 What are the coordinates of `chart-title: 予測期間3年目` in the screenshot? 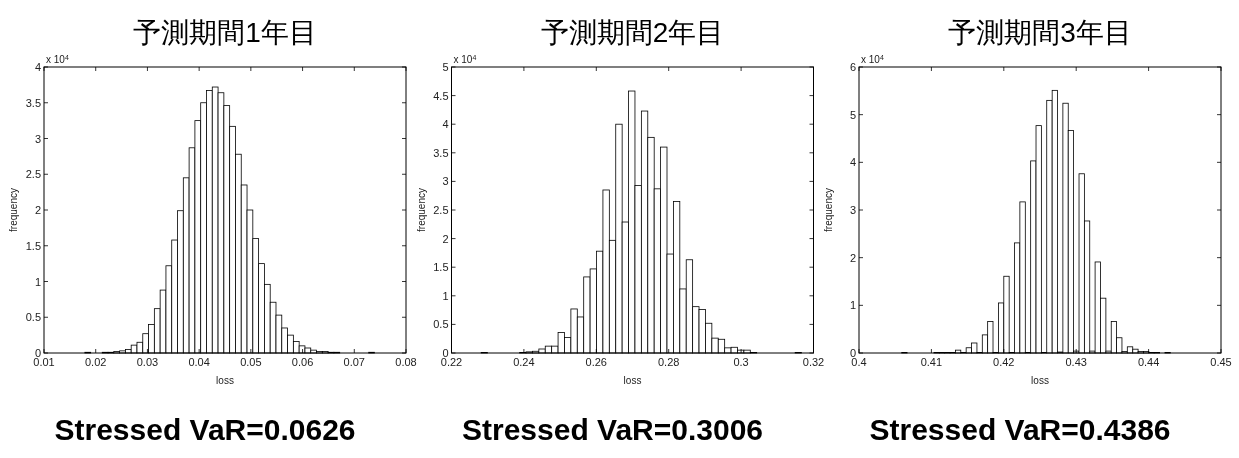 It's located at (1040, 32).